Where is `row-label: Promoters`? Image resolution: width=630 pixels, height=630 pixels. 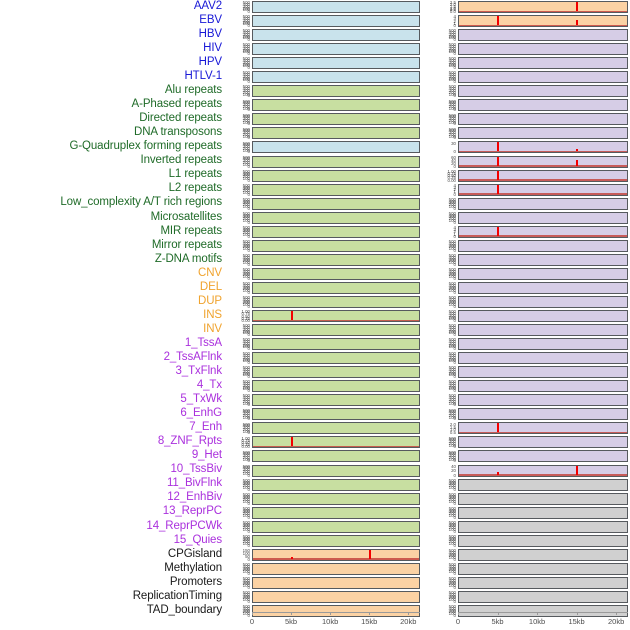
row-label: Promoters is located at coordinates (195, 581).